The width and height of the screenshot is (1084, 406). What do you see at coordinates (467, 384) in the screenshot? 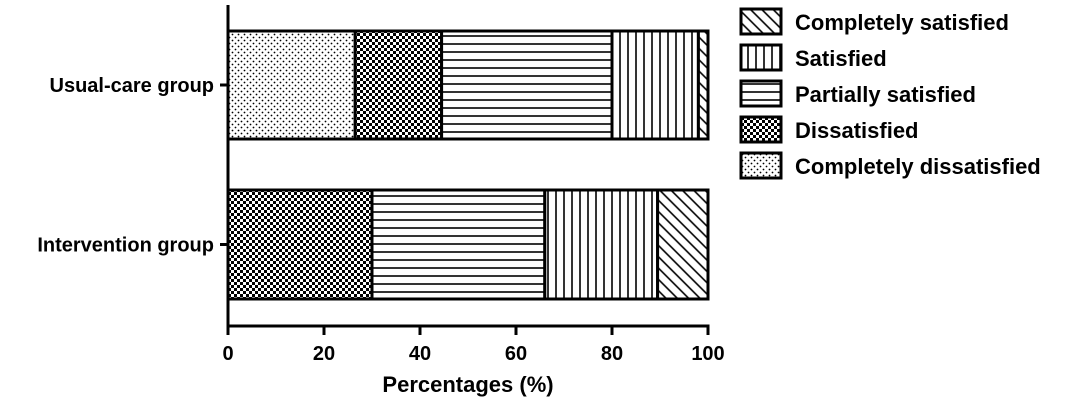
I see `x-axis-title: Percentages (%)` at bounding box center [467, 384].